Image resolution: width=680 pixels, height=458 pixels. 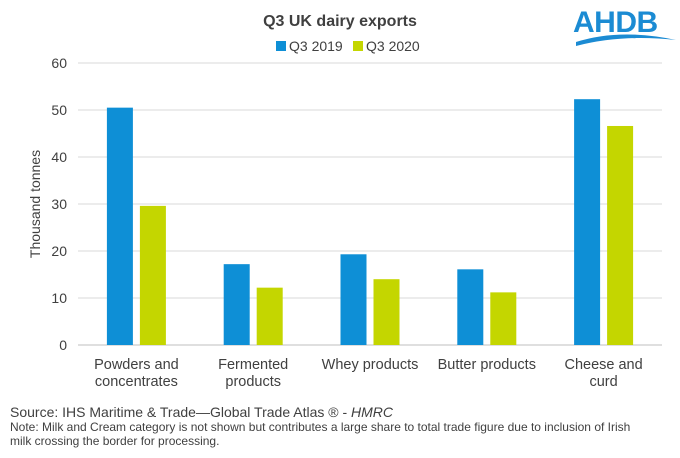 I want to click on y-tick-label: 30, so click(x=59, y=204).